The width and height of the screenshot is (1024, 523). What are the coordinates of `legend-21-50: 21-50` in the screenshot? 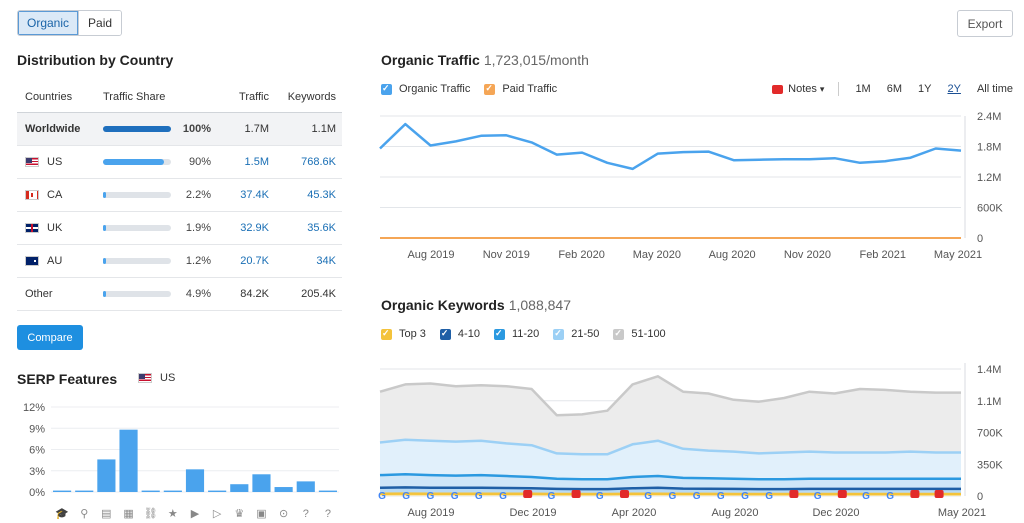 It's located at (576, 334).